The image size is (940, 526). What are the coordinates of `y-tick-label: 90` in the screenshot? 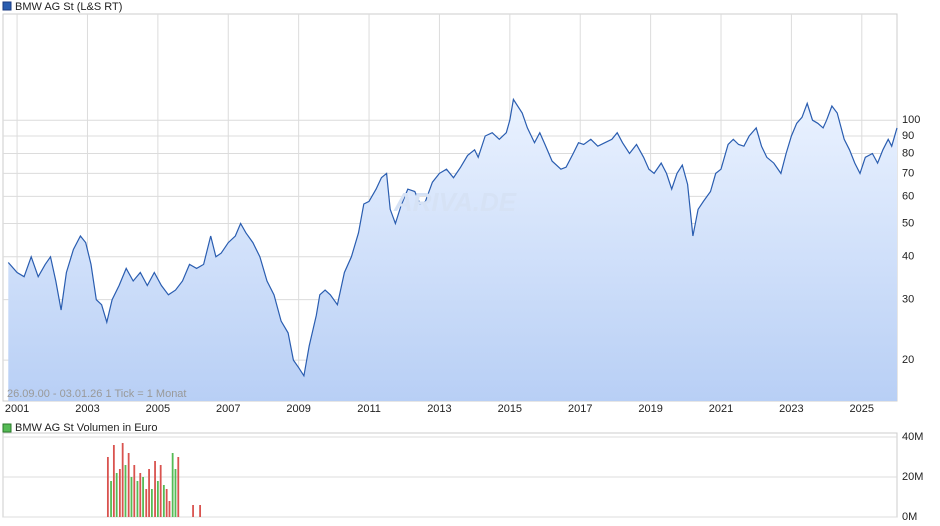 It's located at (908, 136).